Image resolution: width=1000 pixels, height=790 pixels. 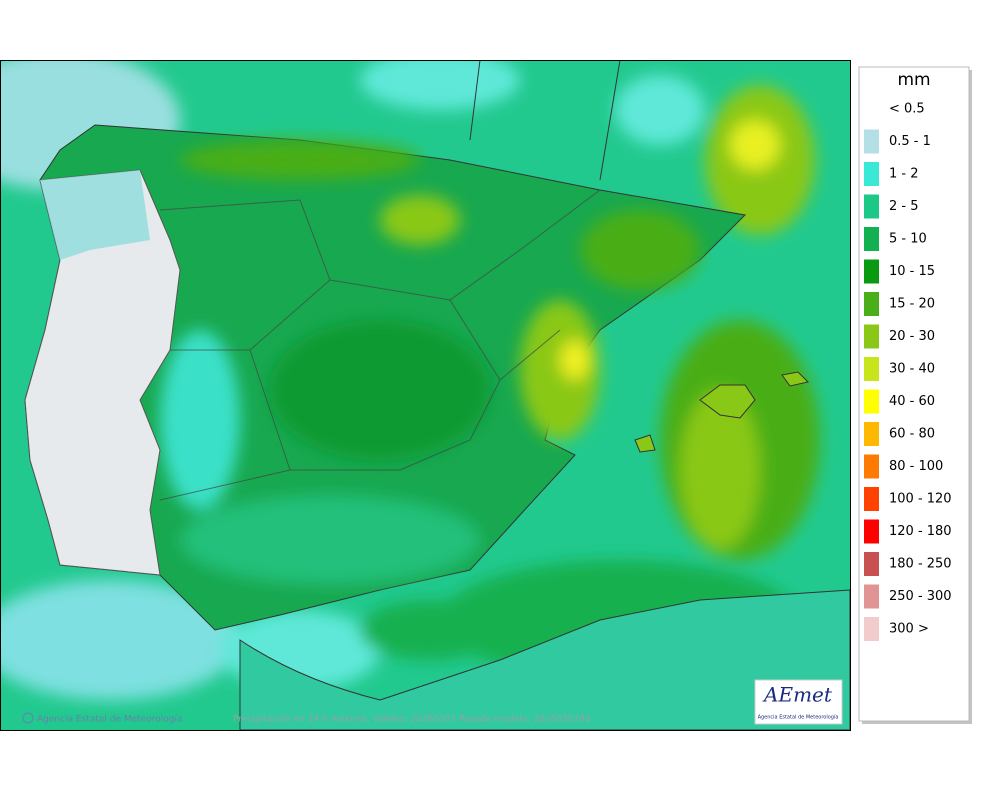 What do you see at coordinates (908, 239) in the screenshot?
I see `legend-label: 5 - 10` at bounding box center [908, 239].